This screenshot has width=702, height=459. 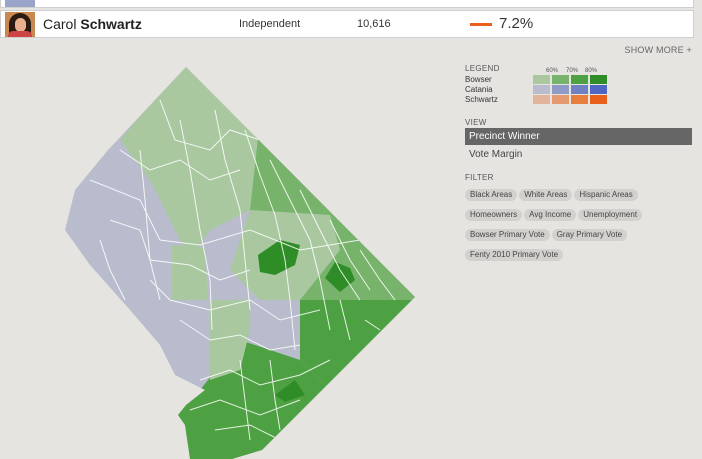 What do you see at coordinates (478, 79) in the screenshot?
I see `legend-label: Bowser` at bounding box center [478, 79].